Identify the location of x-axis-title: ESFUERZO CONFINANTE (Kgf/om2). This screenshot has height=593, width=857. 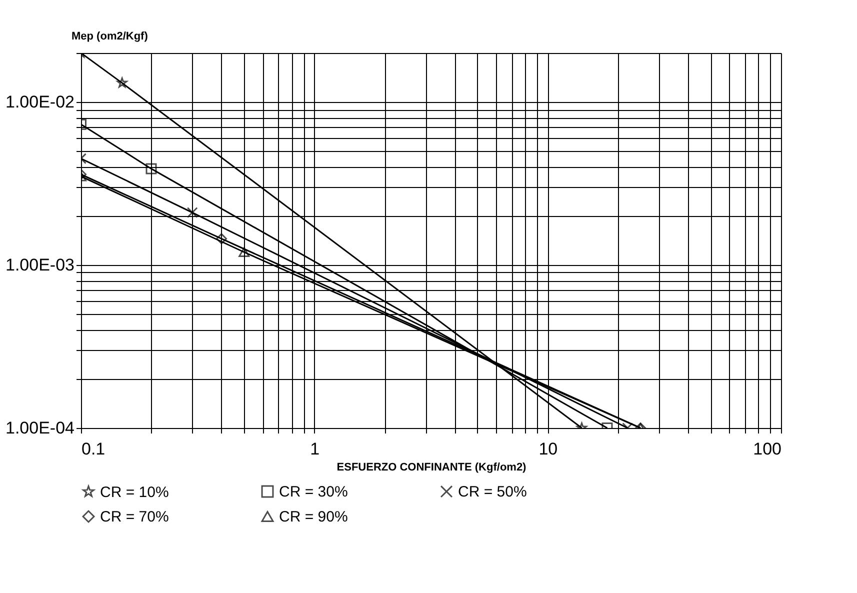
(431, 468).